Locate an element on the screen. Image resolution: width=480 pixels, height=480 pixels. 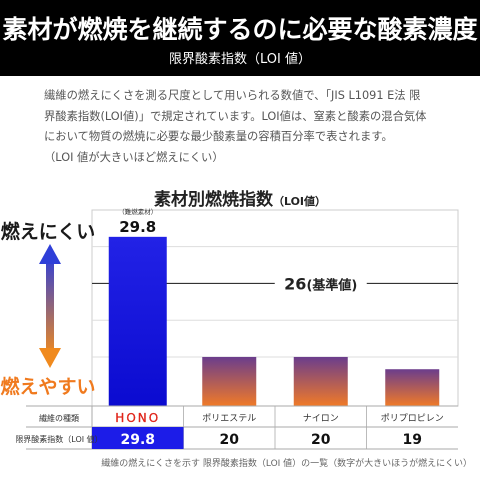
scale-label-top: 燃えにくい is located at coordinates (48, 231).